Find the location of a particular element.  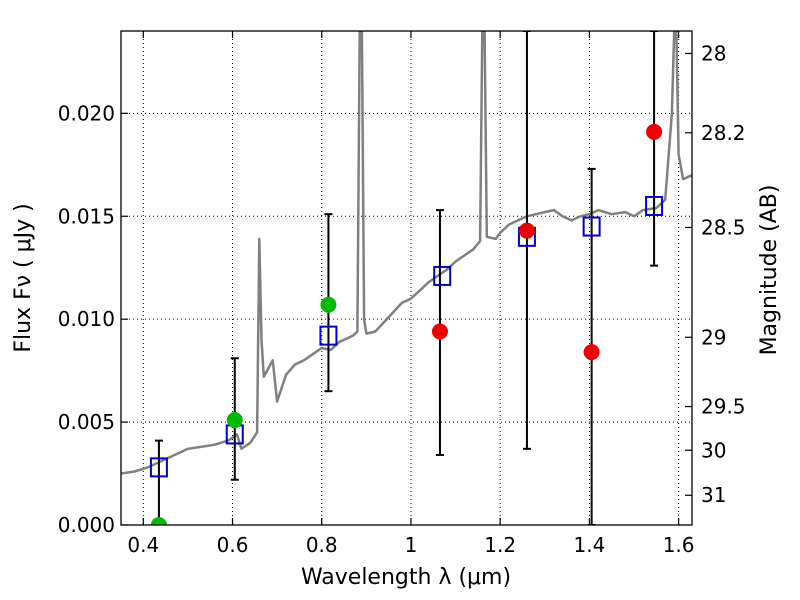

x-tick-label: 0.4 is located at coordinates (143, 545).